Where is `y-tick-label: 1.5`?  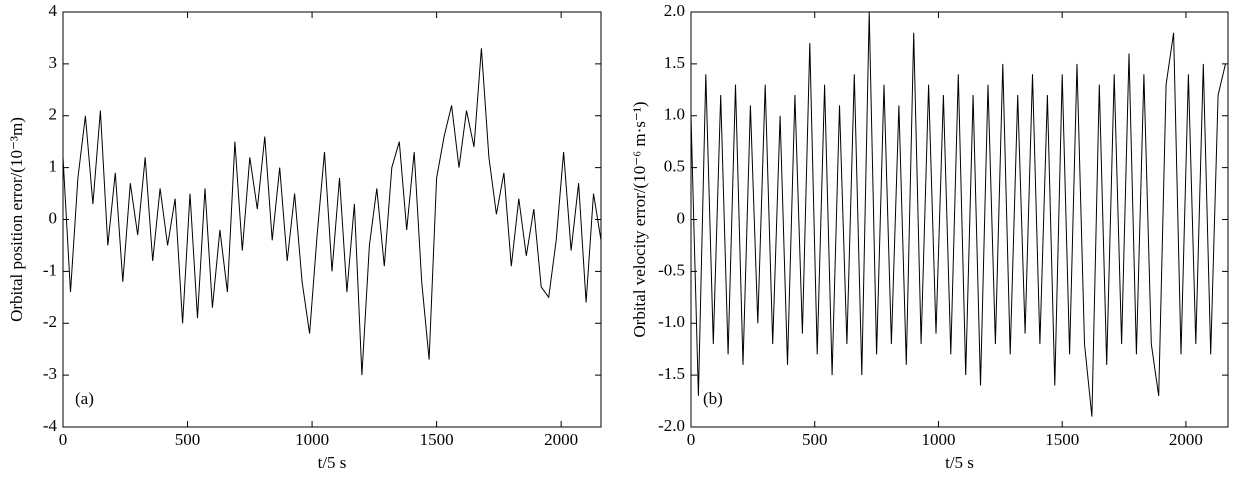 y-tick-label: 1.5 is located at coordinates (674, 62).